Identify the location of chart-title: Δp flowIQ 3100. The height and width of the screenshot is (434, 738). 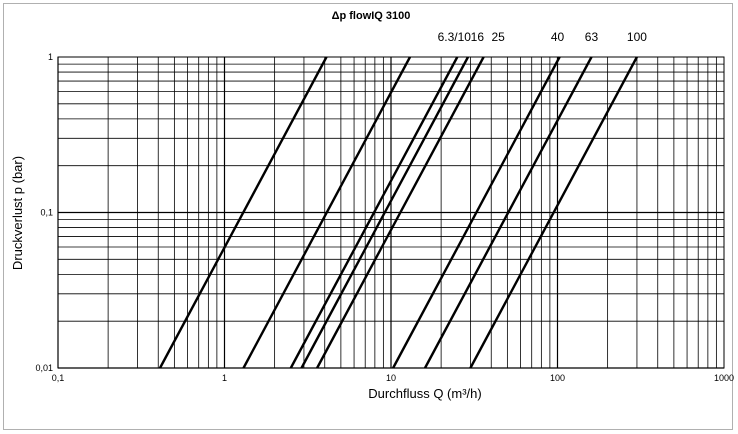
(371, 16).